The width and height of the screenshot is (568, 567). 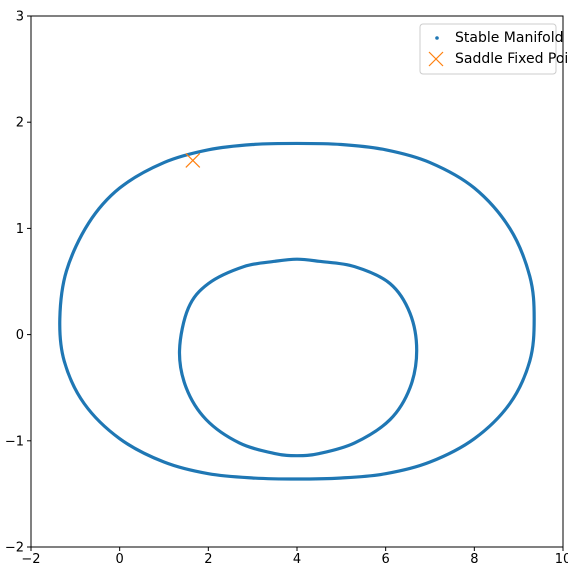 I want to click on y-tick-label: −2, so click(x=14, y=548).